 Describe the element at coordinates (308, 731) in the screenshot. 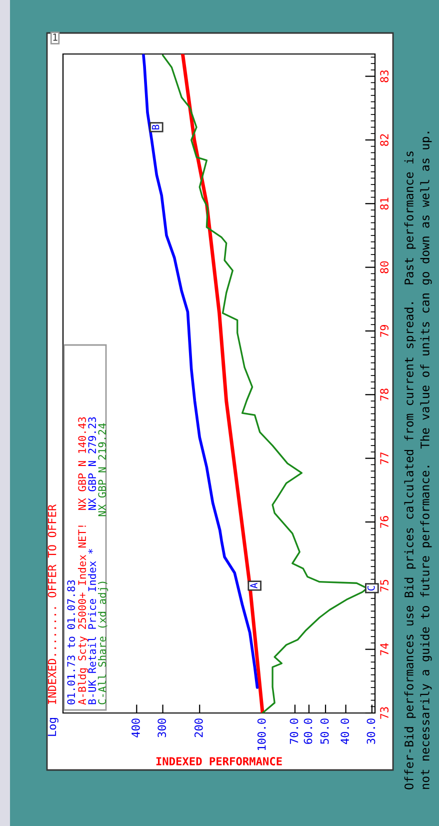

I see `x-tick-label: 60.0` at that location.